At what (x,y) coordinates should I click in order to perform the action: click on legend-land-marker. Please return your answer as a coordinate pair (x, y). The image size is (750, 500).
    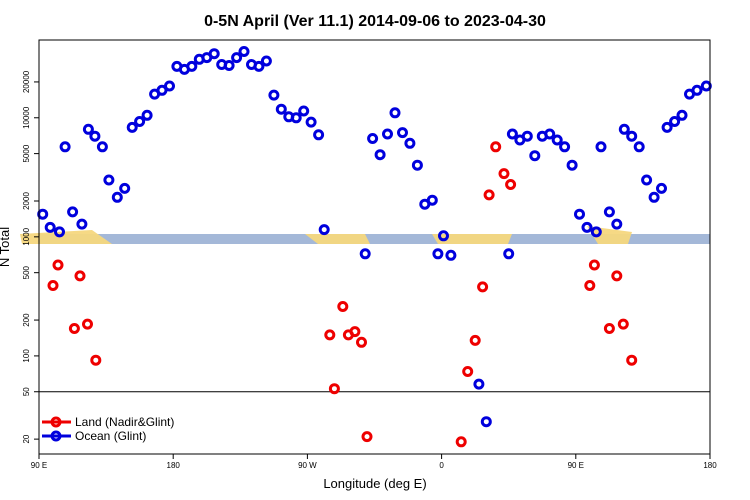
    Looking at the image, I should click on (56, 422).